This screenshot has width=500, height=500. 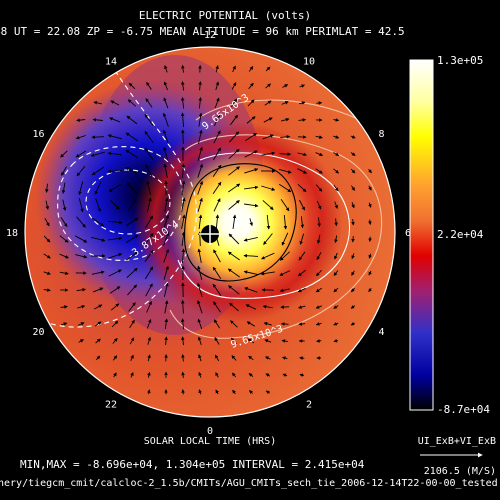 What do you see at coordinates (421, 235) in the screenshot?
I see `colorbar-gradient` at bounding box center [421, 235].